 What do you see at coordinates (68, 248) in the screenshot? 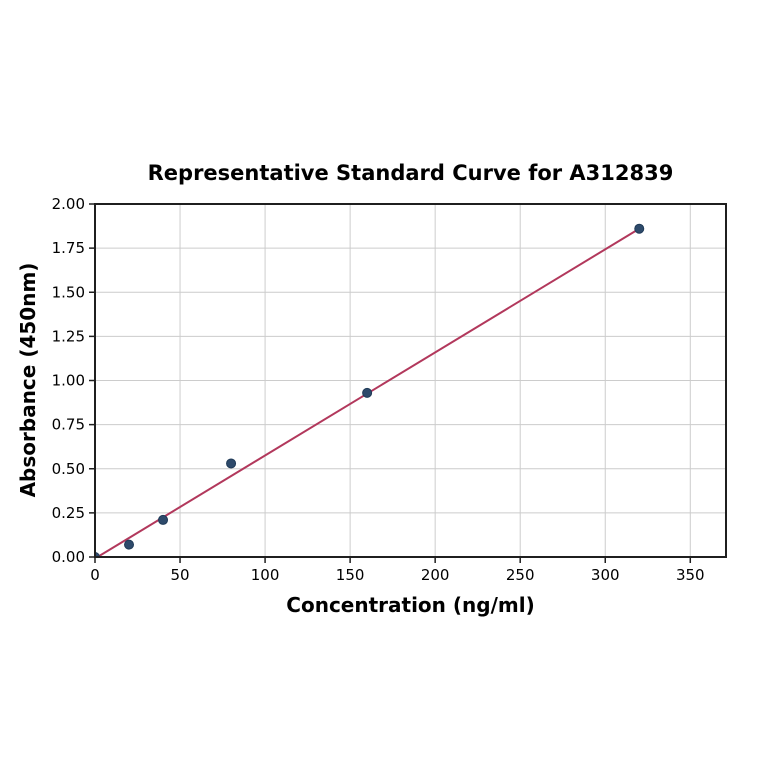
I see `y-tick-label: 1.75` at bounding box center [68, 248].